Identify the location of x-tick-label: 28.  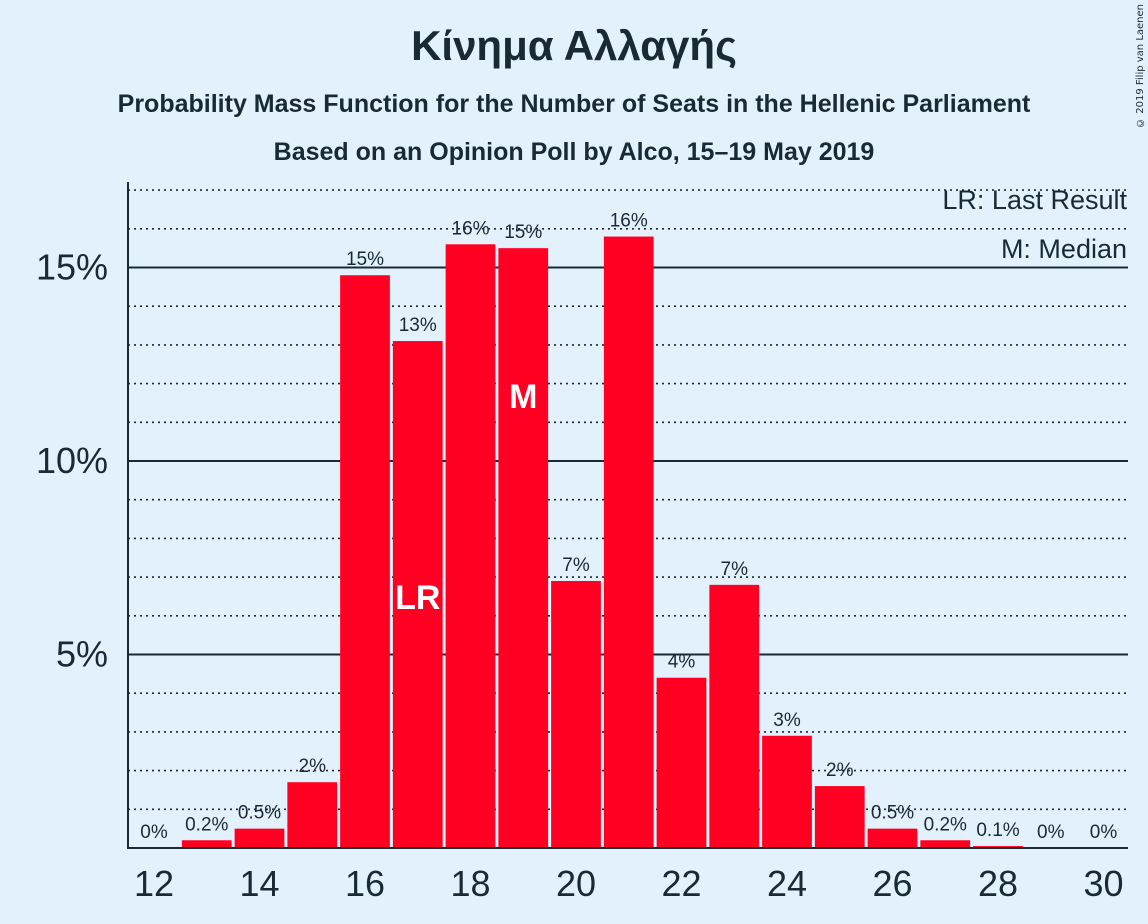
(998, 883).